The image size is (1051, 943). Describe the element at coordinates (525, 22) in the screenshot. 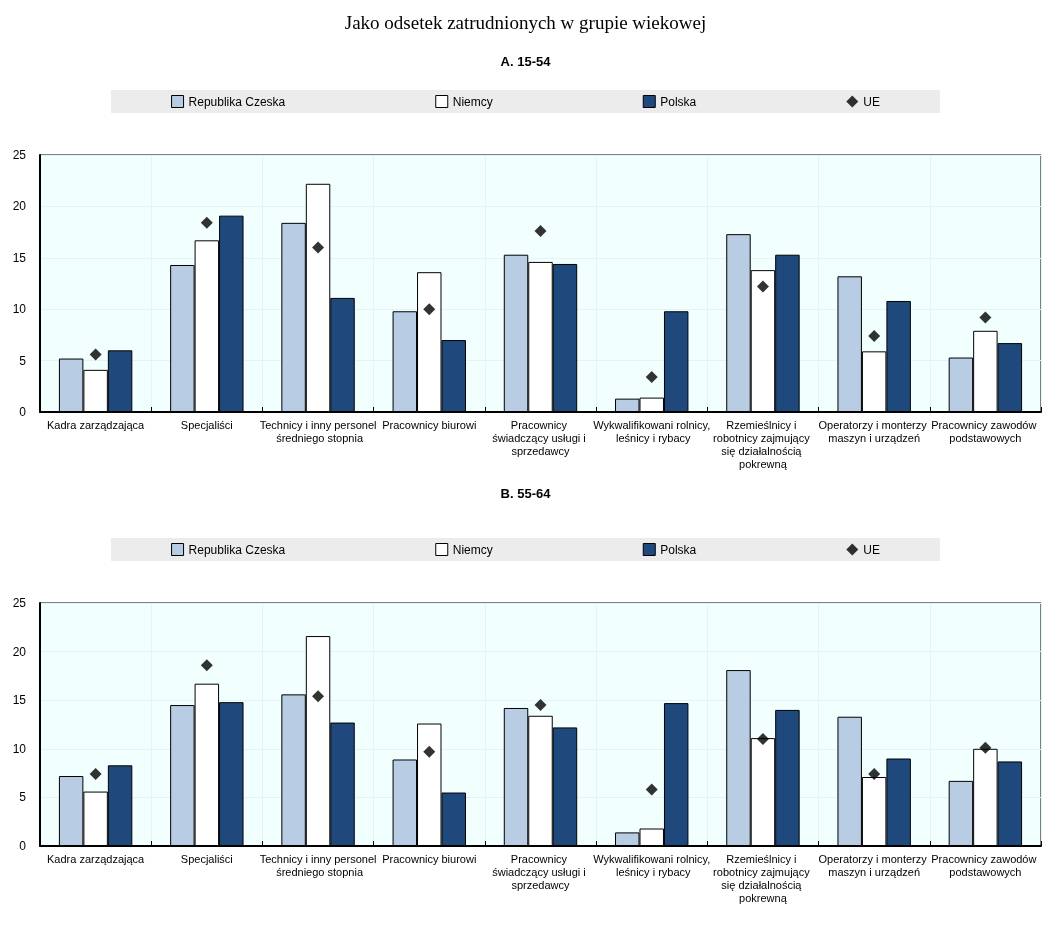

I see `chart-title: Jako odsetek zatrudnionych w grupie wiekowej` at that location.